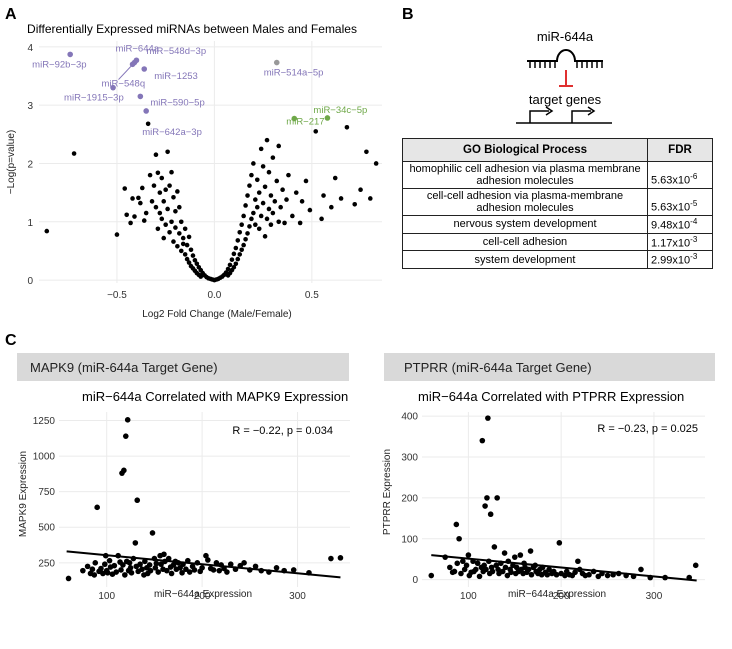 The image size is (732, 649). Describe the element at coordinates (11, 340) in the screenshot. I see `panel-label-c: C` at that location.